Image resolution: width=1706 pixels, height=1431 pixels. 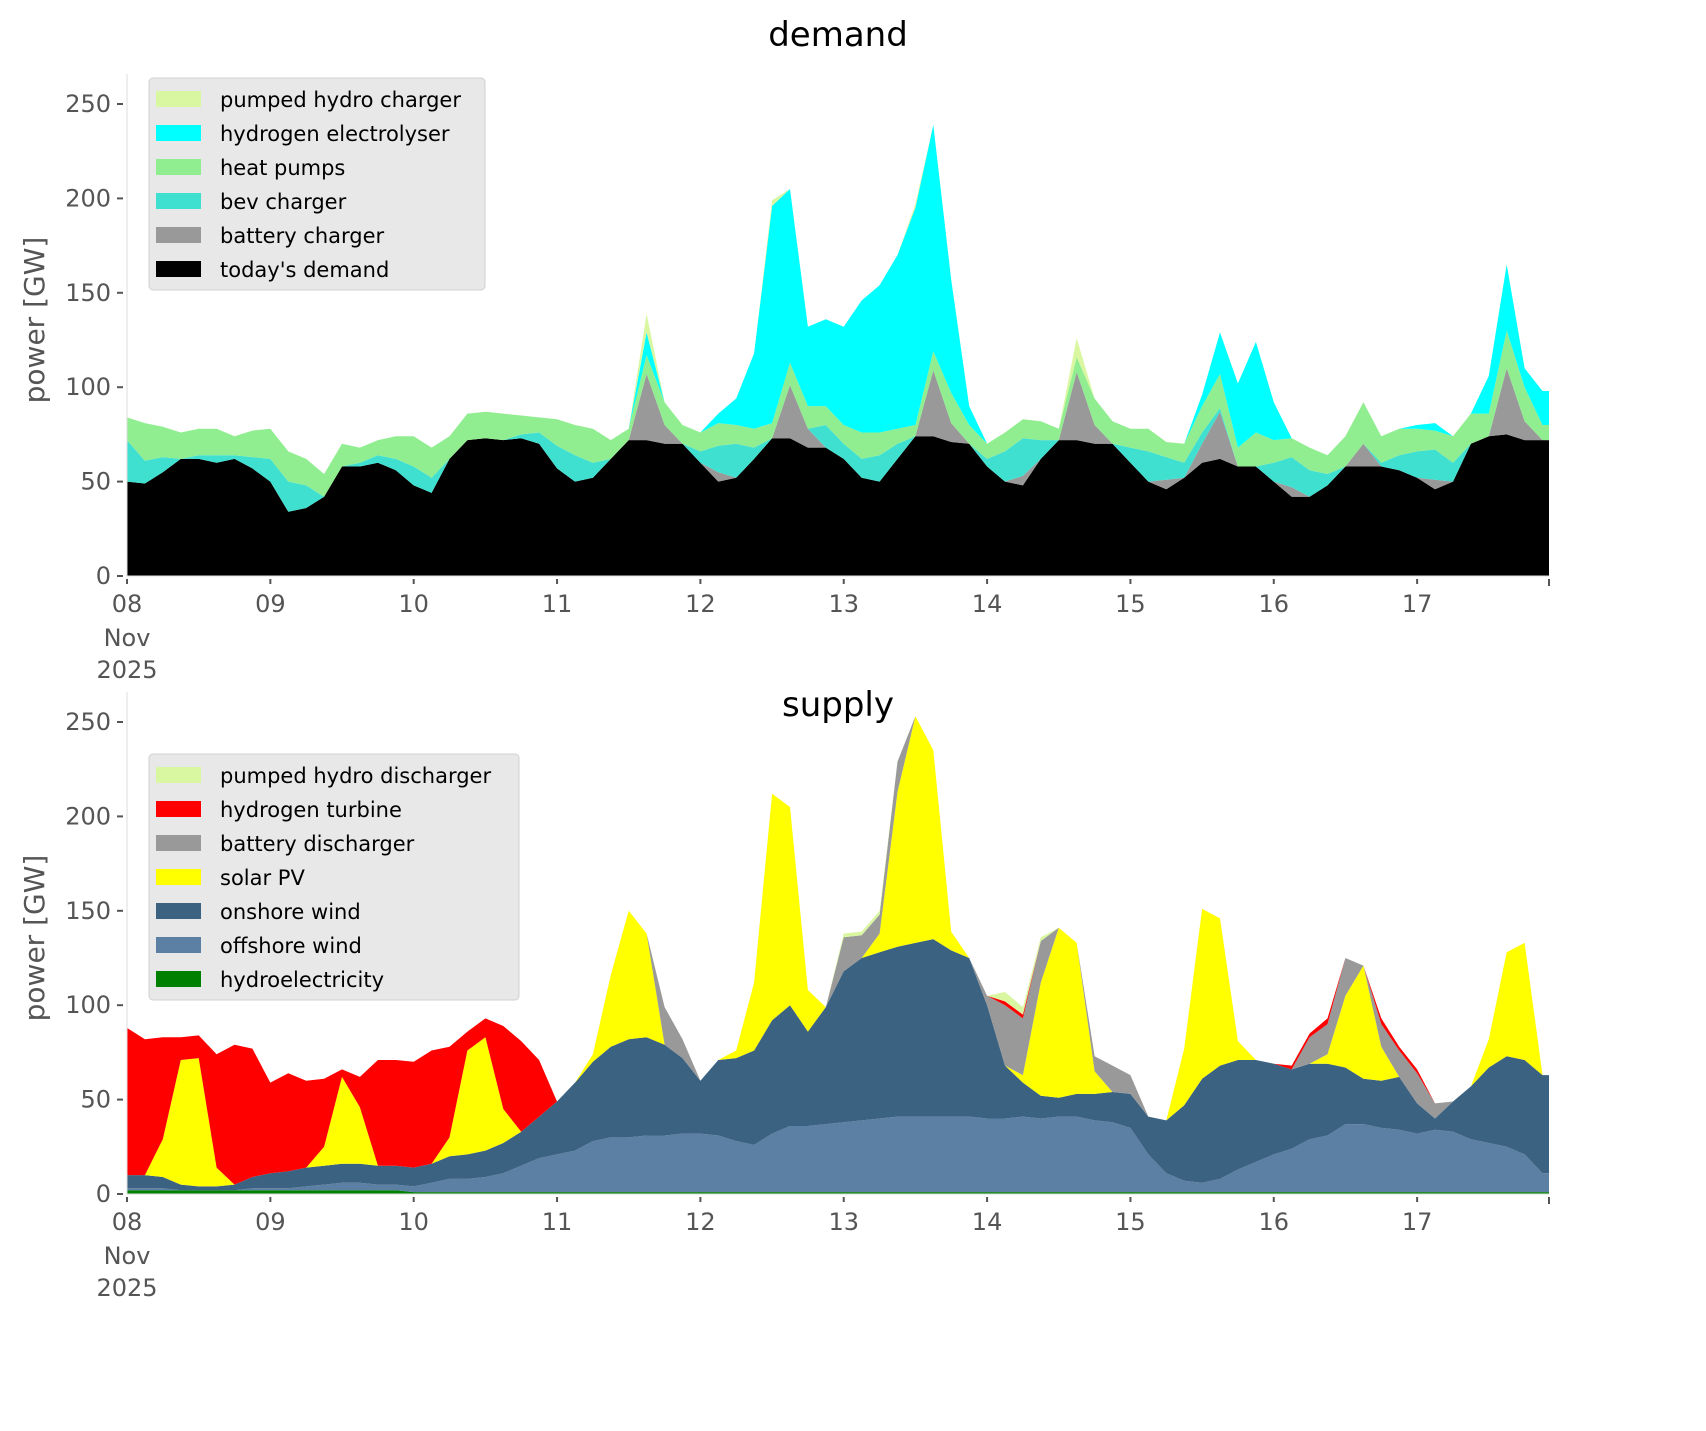 I want to click on legend-label: battery charger, so click(x=302, y=236).